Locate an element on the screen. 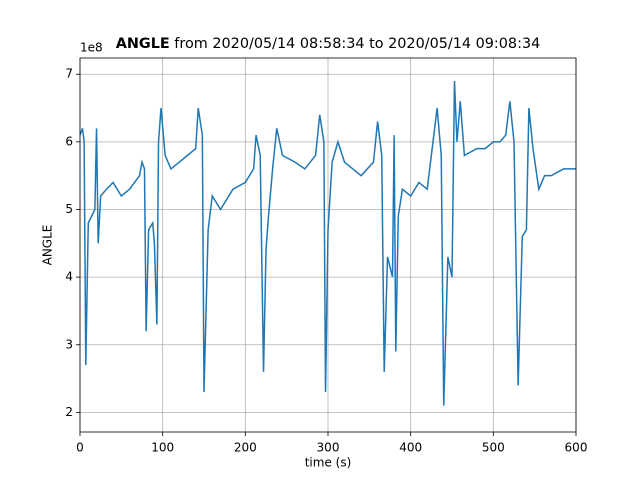  y-tick-label: 2 is located at coordinates (69, 412).